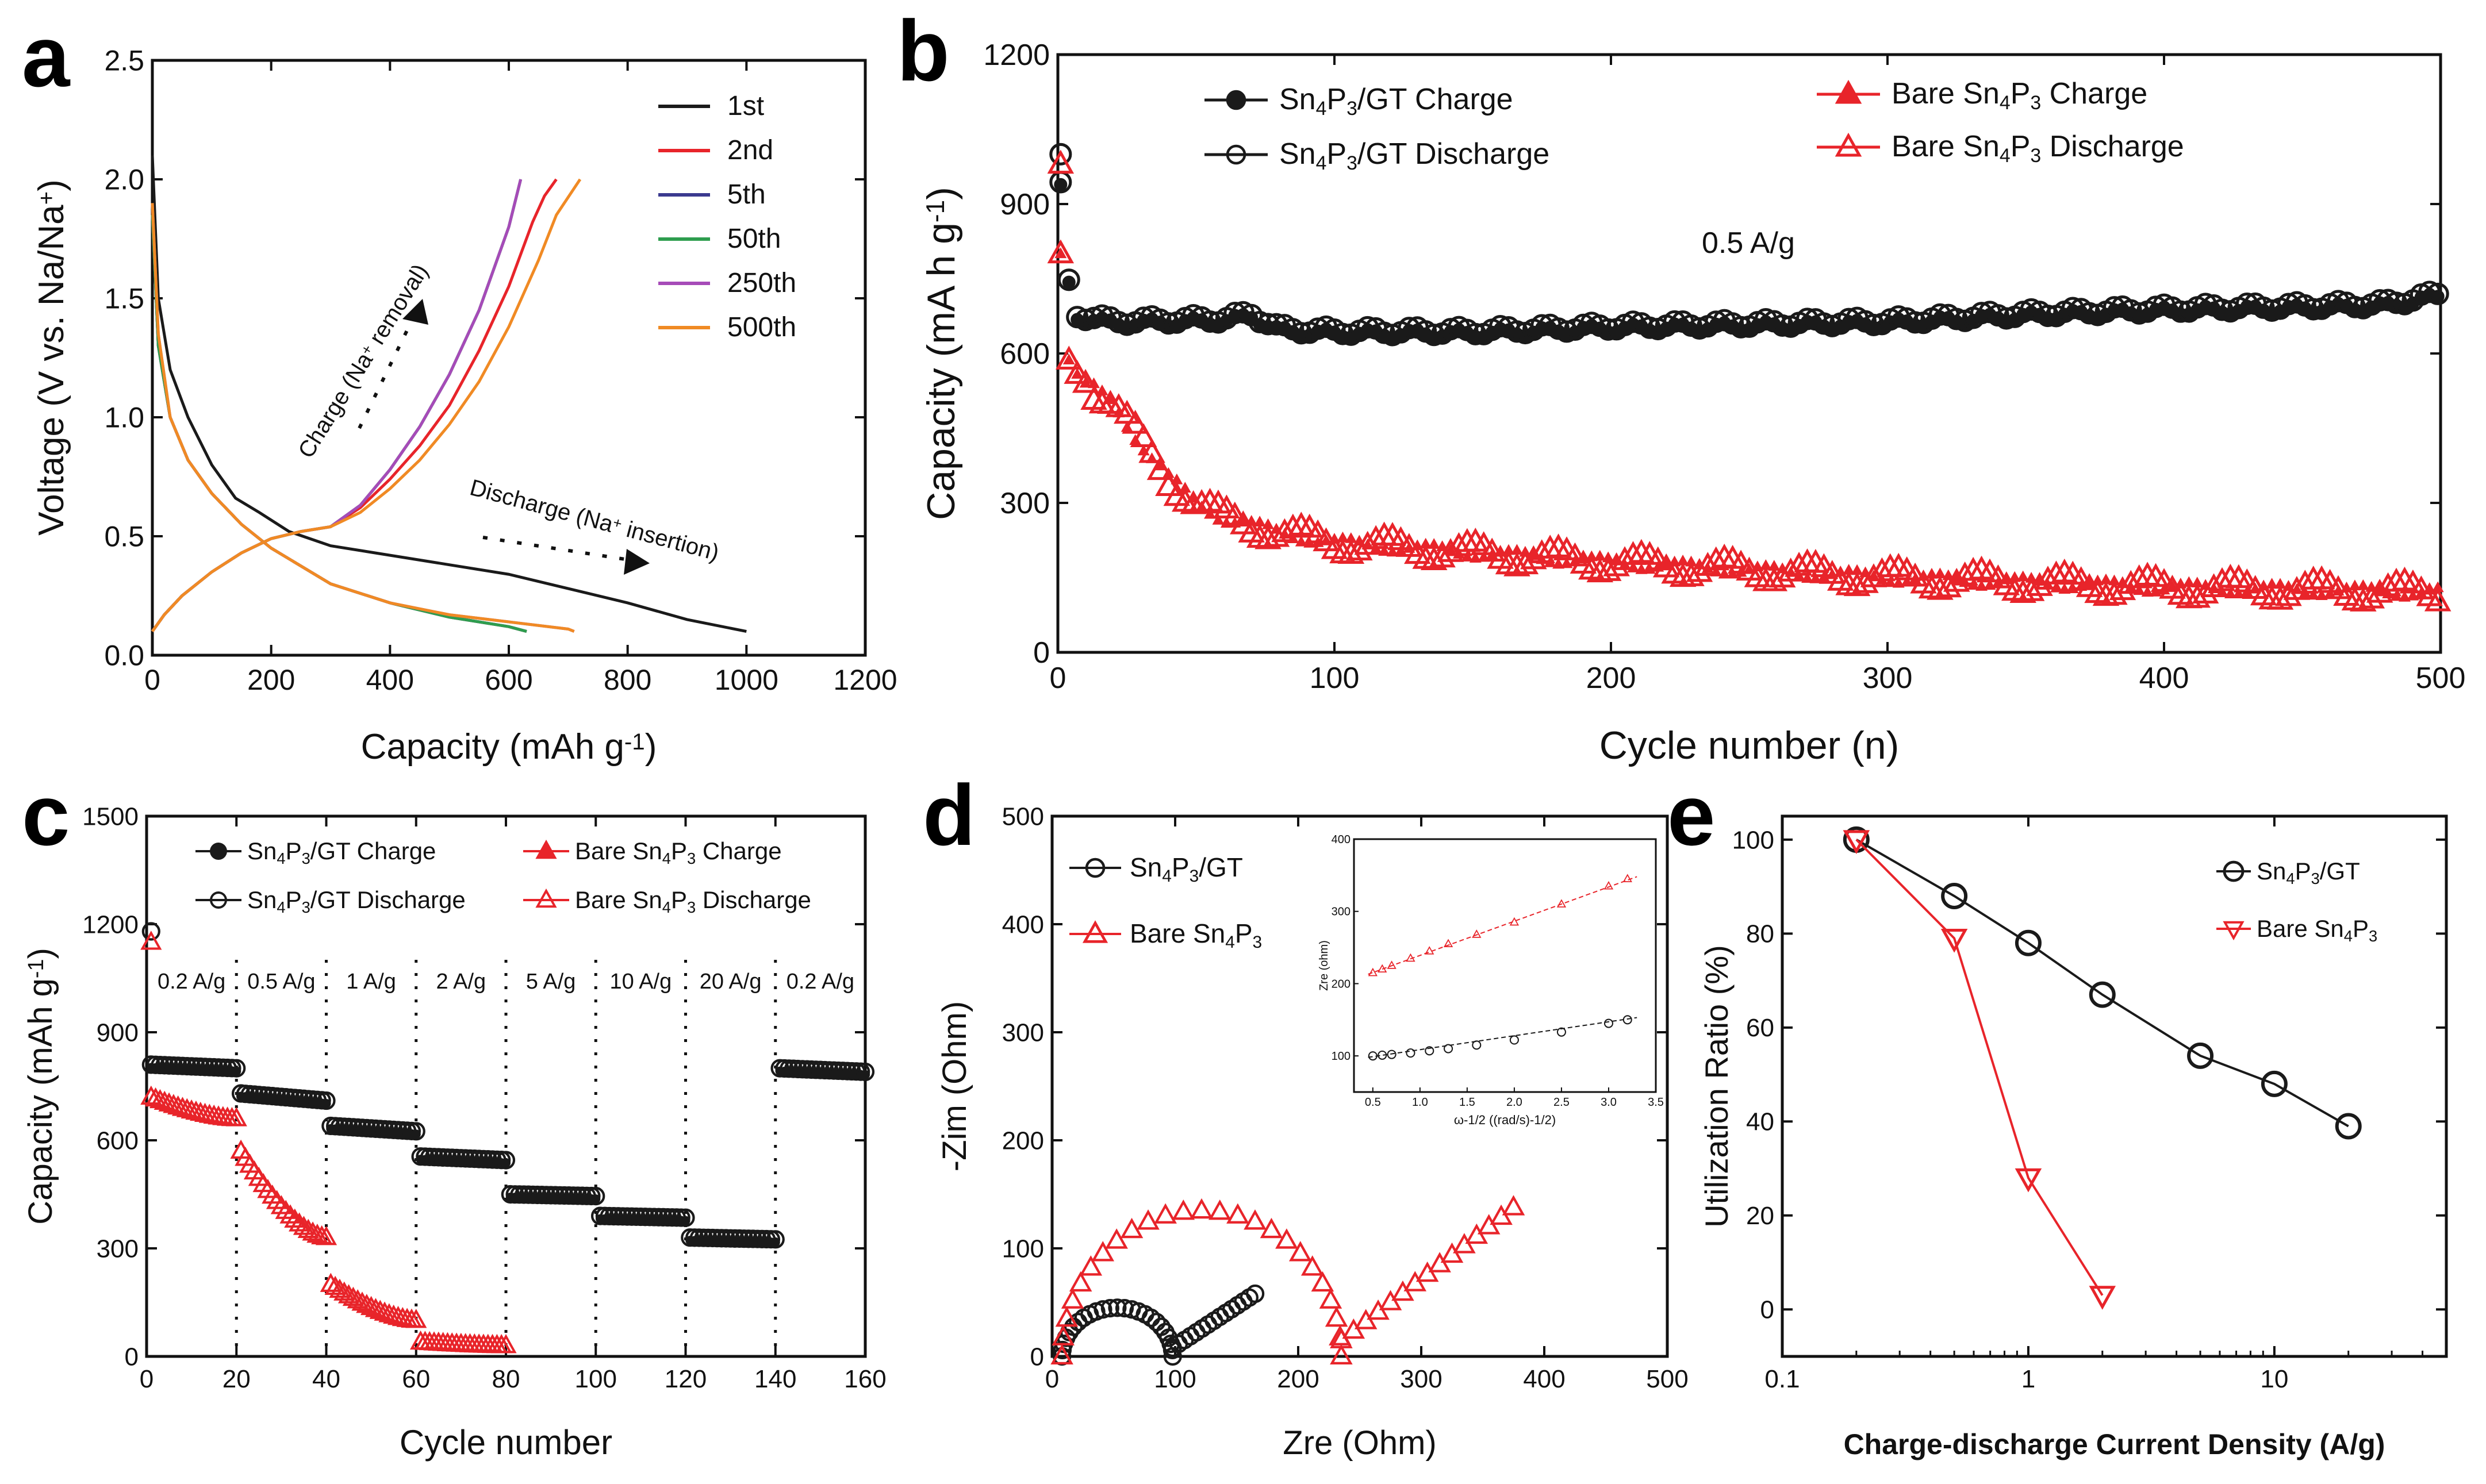 Image resolution: width=2486 pixels, height=1484 pixels. What do you see at coordinates (388, 899) in the screenshot?
I see `legend-label-part: /GT Discharge` at bounding box center [388, 899].